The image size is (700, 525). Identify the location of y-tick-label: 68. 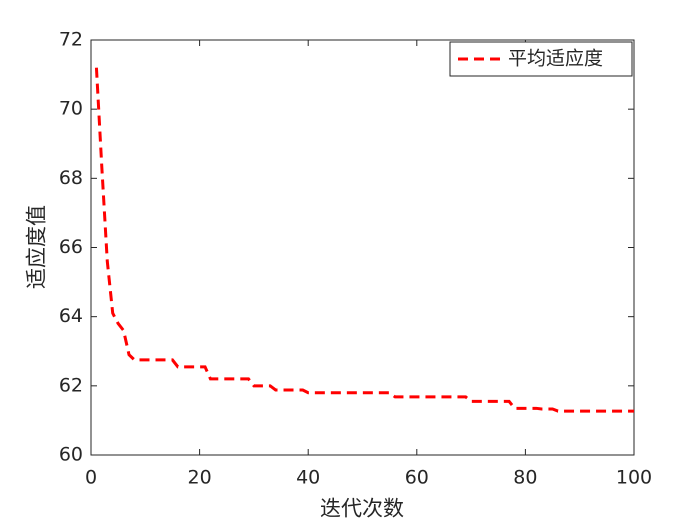
(71, 178).